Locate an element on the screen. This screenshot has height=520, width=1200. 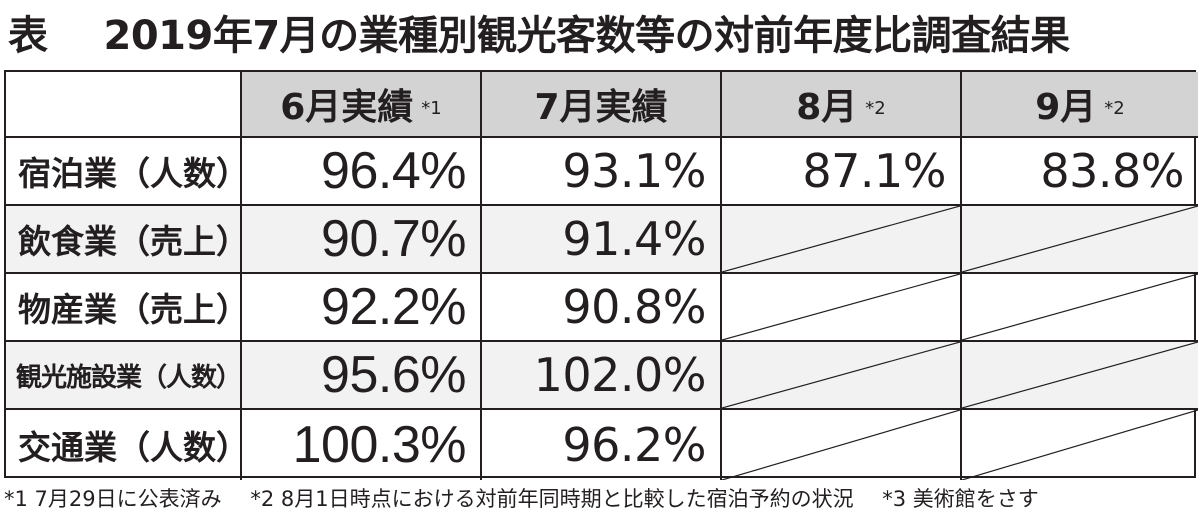
column-header-june: 6月実績 *1 is located at coordinates (362, 105).